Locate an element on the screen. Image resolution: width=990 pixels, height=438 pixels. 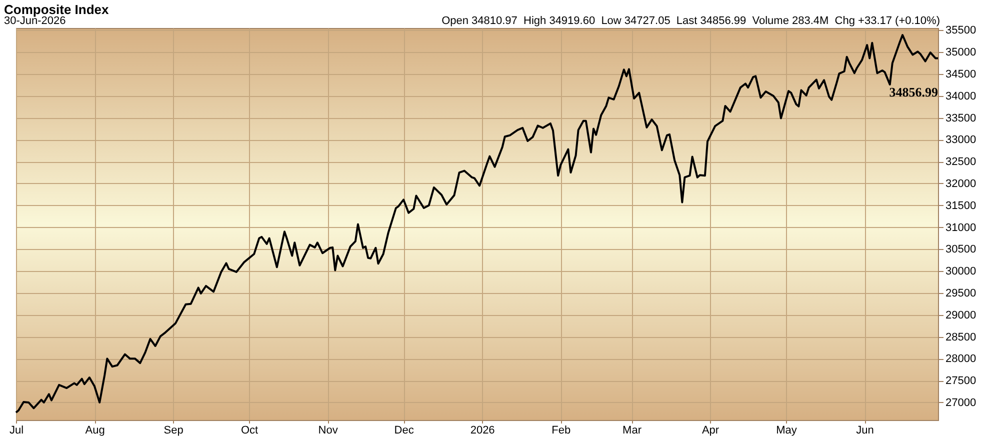
y-tick-label: 29500 is located at coordinates (961, 293).